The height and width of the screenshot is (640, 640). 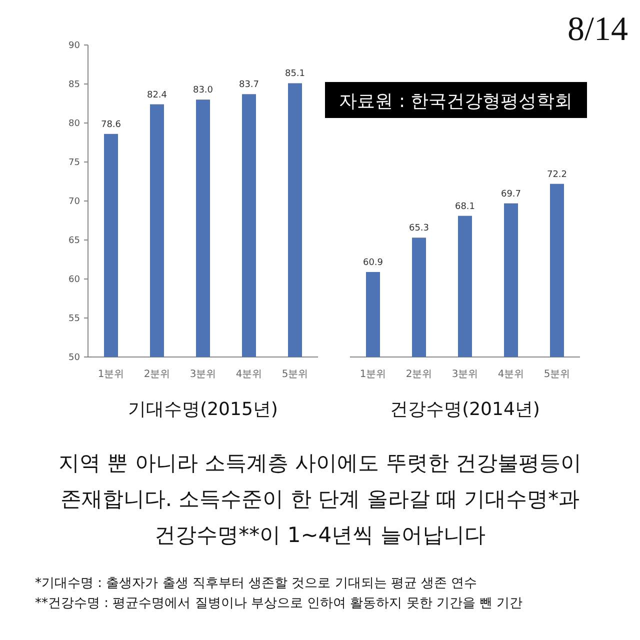 What do you see at coordinates (157, 95) in the screenshot?
I see `data-label: 82.4` at bounding box center [157, 95].